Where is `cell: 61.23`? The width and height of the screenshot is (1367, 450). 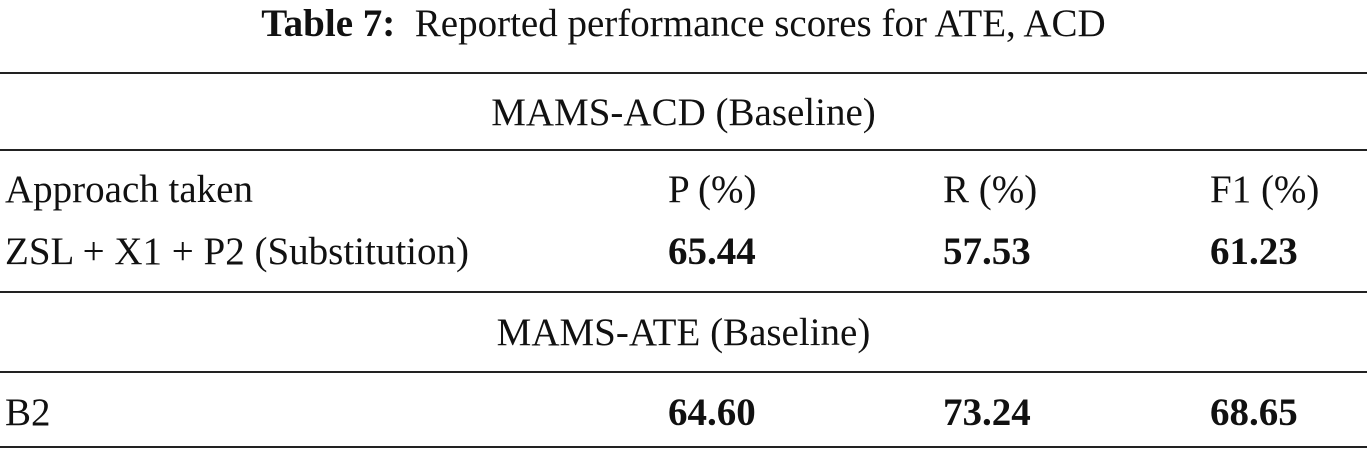 cell: 61.23 is located at coordinates (1254, 251).